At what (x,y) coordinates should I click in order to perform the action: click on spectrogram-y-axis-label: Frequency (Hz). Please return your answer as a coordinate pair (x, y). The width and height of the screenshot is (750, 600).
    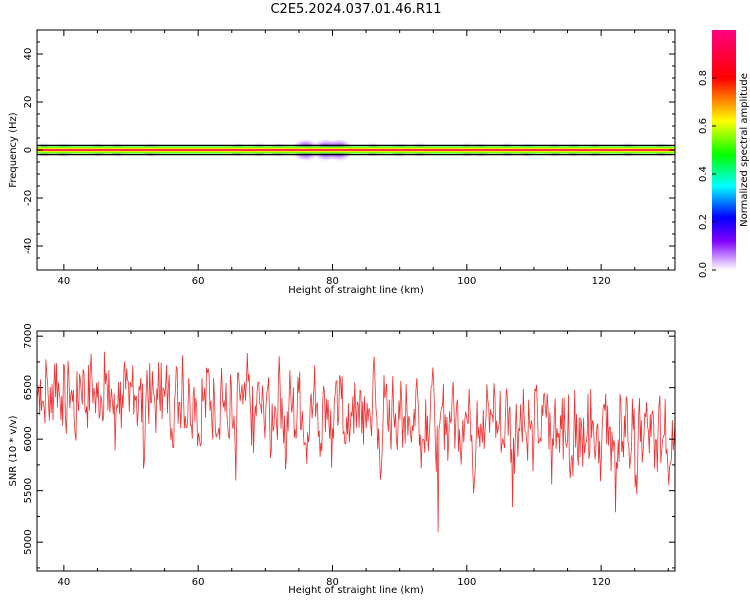
    Looking at the image, I should click on (13, 150).